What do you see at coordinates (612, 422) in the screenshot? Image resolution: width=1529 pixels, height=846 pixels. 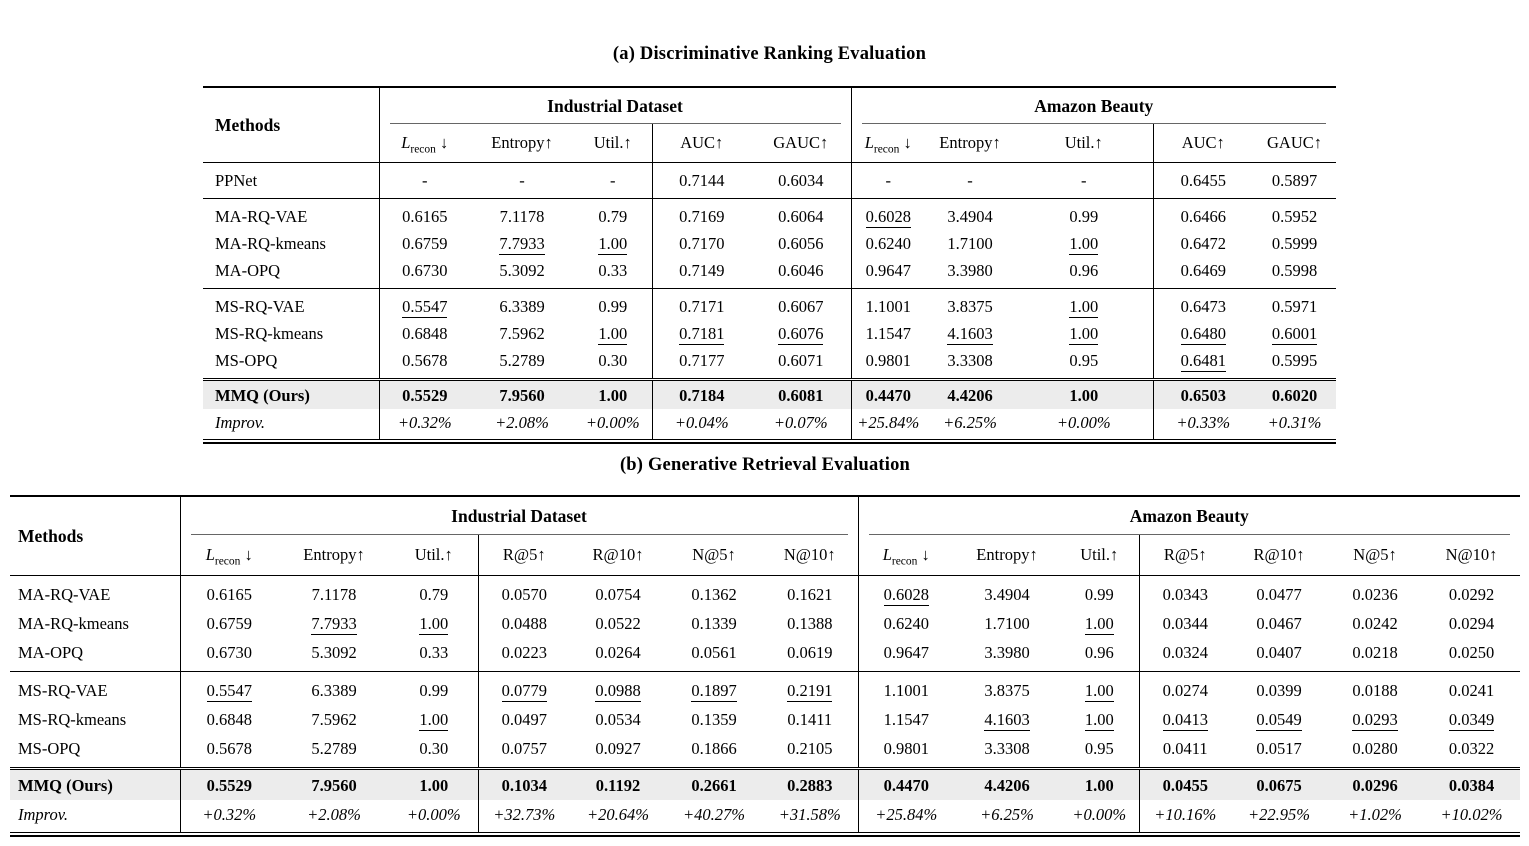 I see `value-cell: +0.00%` at bounding box center [612, 422].